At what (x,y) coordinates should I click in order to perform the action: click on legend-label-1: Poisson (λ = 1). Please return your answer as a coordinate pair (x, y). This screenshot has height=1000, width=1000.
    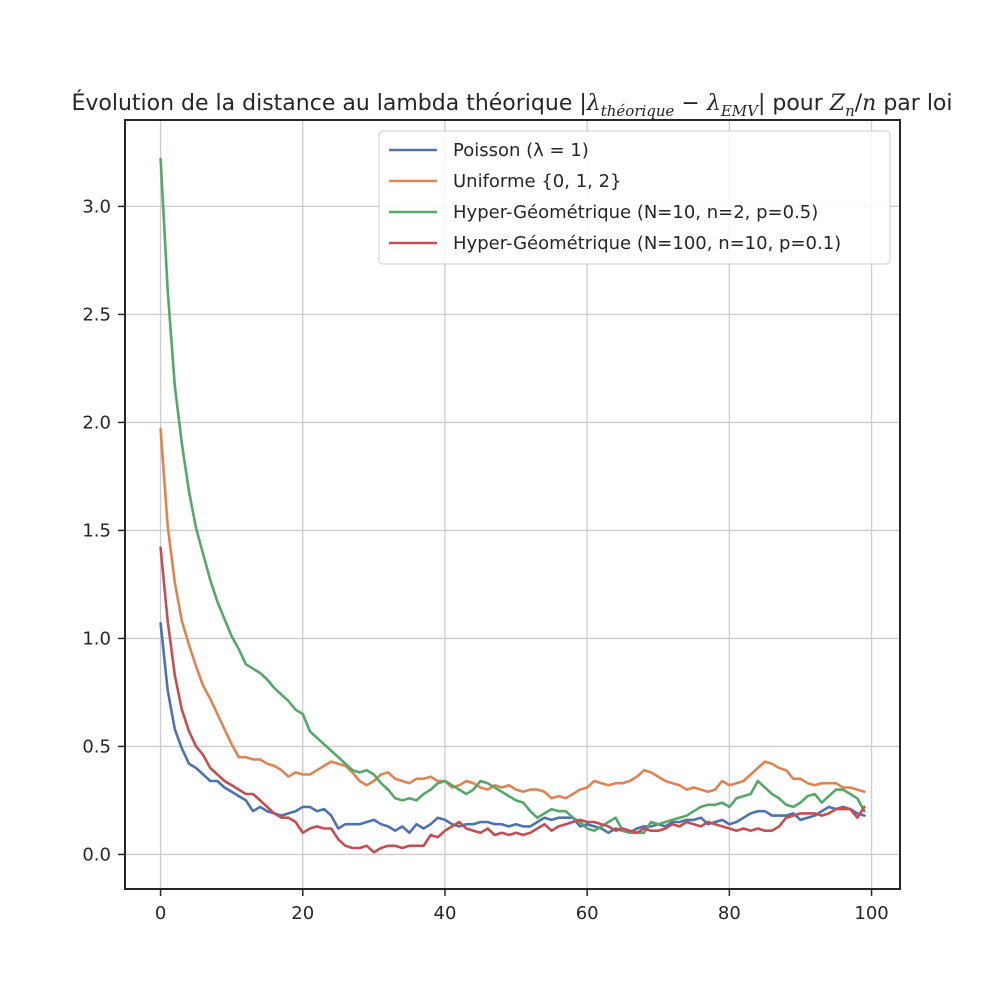
    Looking at the image, I should click on (521, 150).